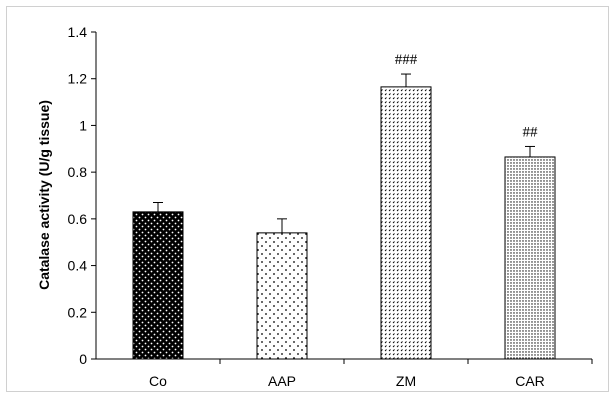 Image resolution: width=616 pixels, height=399 pixels. I want to click on bar-aap, so click(282, 296).